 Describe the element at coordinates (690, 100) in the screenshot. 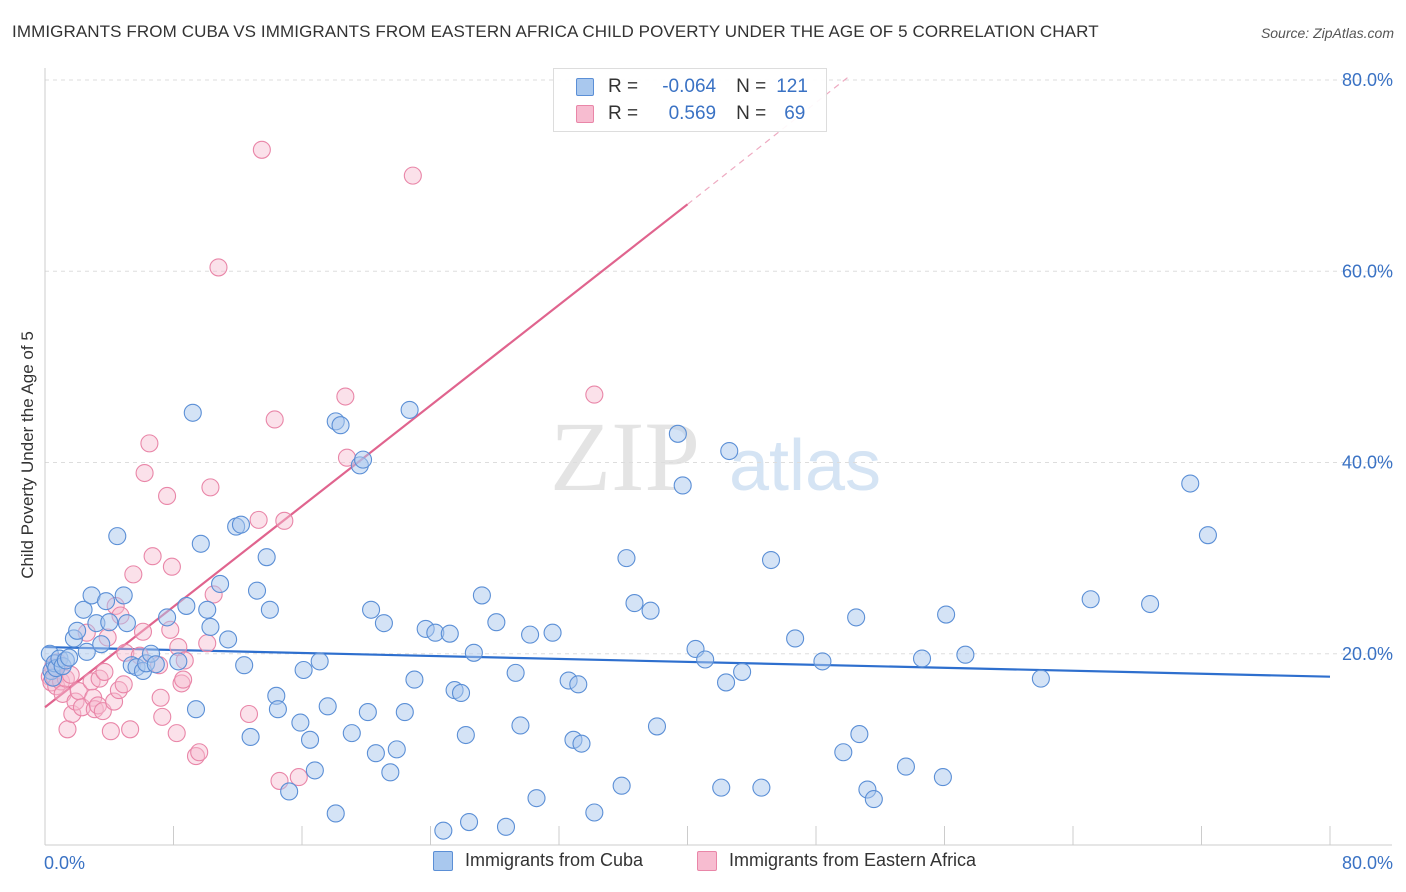

I see `stats-box: R = -0.064 N = 121 R = 0.569 N = 69` at that location.